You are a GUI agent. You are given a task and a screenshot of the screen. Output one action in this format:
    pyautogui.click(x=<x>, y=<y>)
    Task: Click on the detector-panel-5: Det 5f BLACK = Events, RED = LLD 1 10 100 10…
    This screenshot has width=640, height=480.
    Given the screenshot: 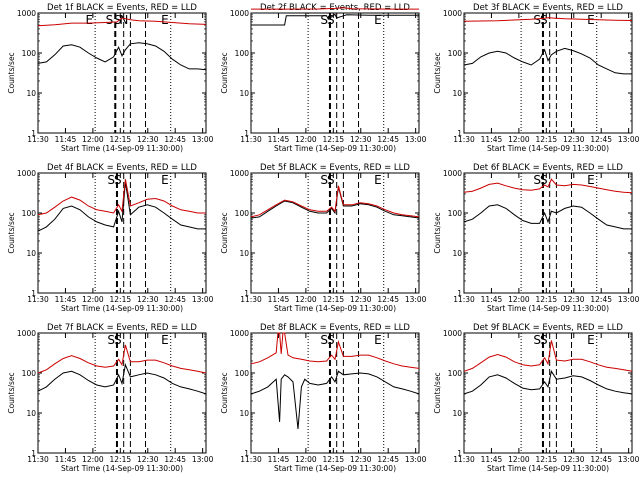 What is the action you would take?
    pyautogui.click(x=323, y=238)
    